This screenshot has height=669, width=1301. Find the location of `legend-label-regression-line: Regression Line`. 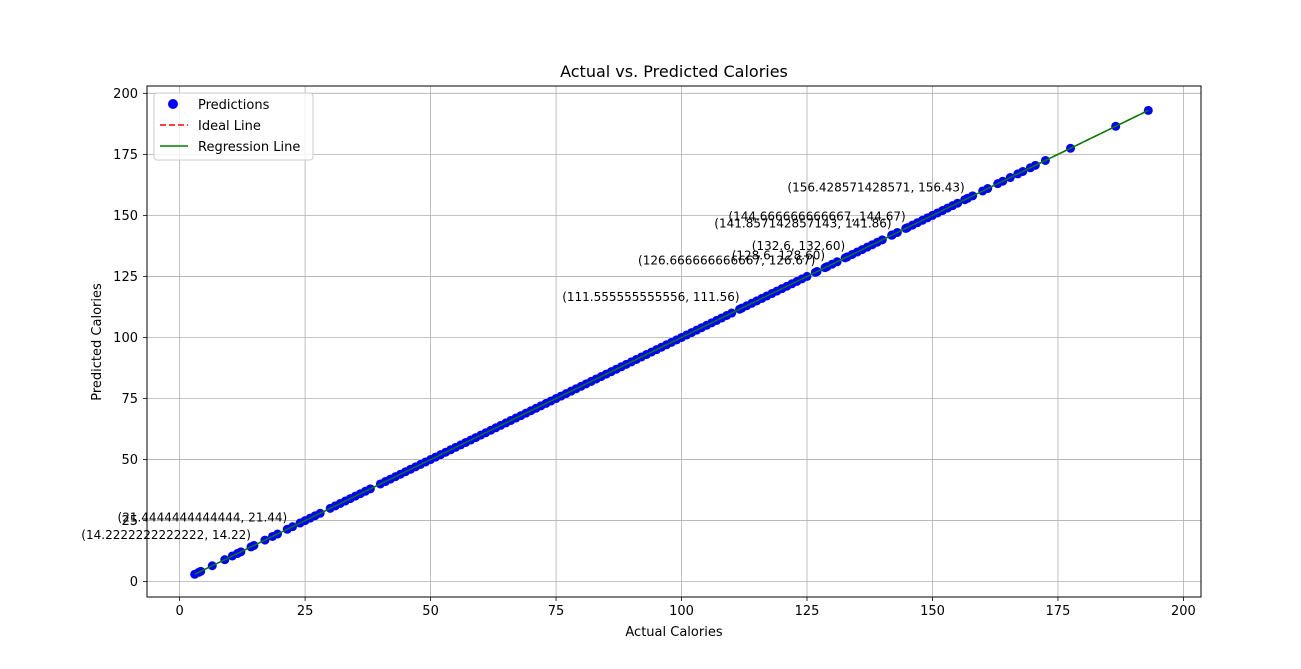

legend-label-regression-line: Regression Line is located at coordinates (249, 147).